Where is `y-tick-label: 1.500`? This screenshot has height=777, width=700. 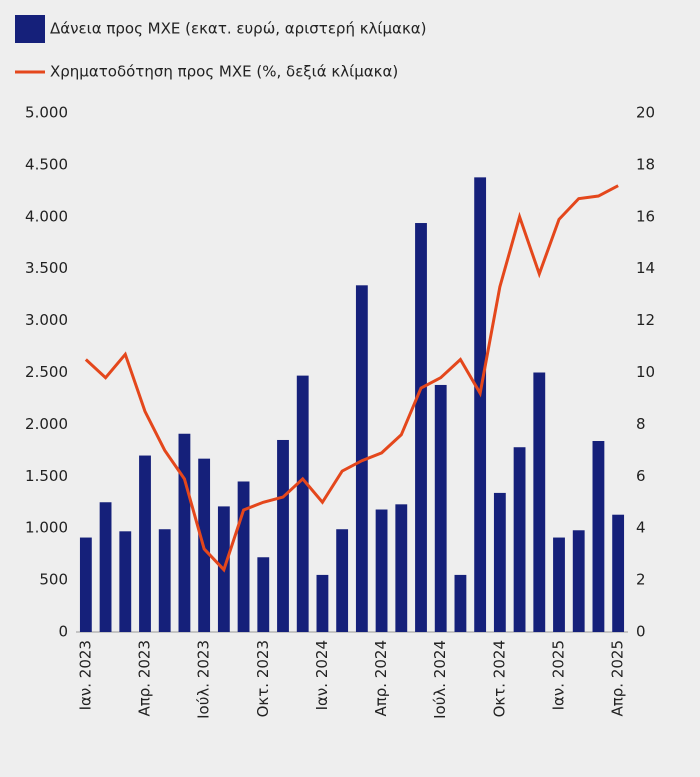
y-tick-label: 1.500 is located at coordinates (46, 476).